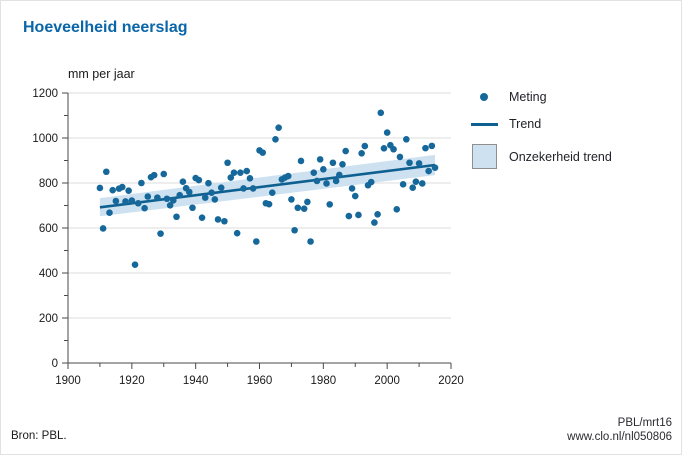 This screenshot has height=455, width=682. I want to click on y-tick-label: 600, so click(48, 229).